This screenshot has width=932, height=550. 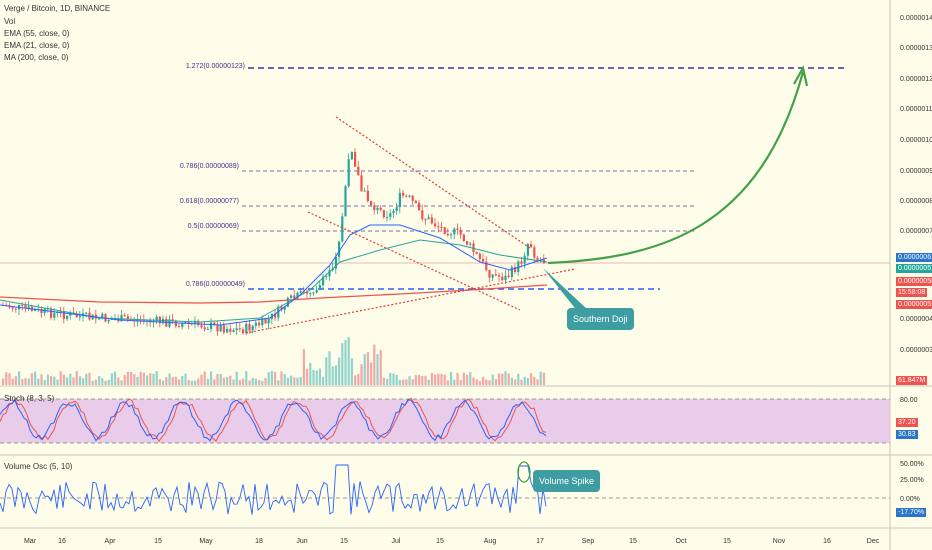 What do you see at coordinates (38, 466) in the screenshot?
I see `volume-osc-label: Volume Osc (5, 10)` at bounding box center [38, 466].